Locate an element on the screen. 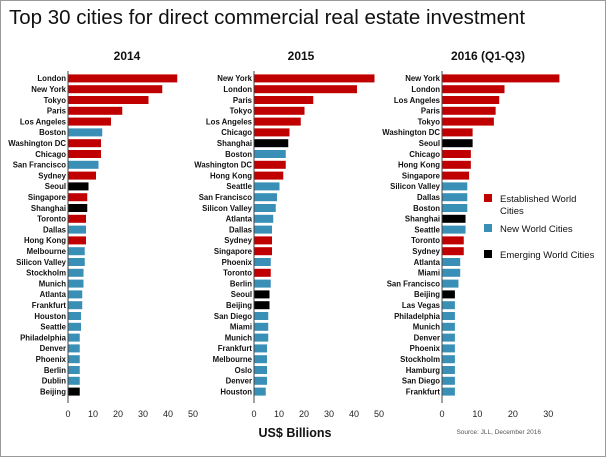 The height and width of the screenshot is (457, 606). panel-title-1: 2015 is located at coordinates (301, 56).